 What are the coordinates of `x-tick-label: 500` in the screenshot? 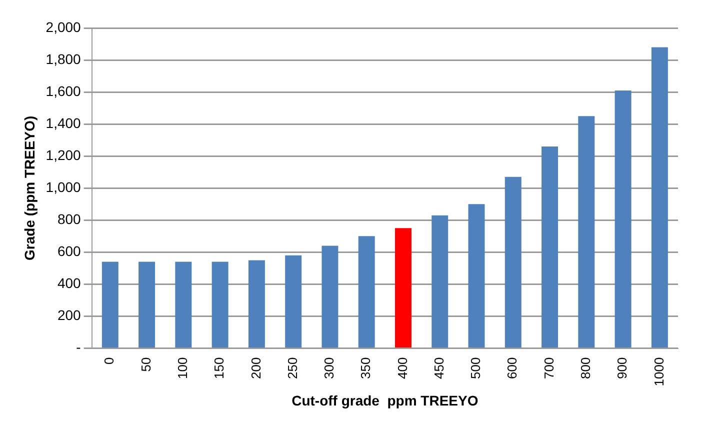 It's located at (476, 368).